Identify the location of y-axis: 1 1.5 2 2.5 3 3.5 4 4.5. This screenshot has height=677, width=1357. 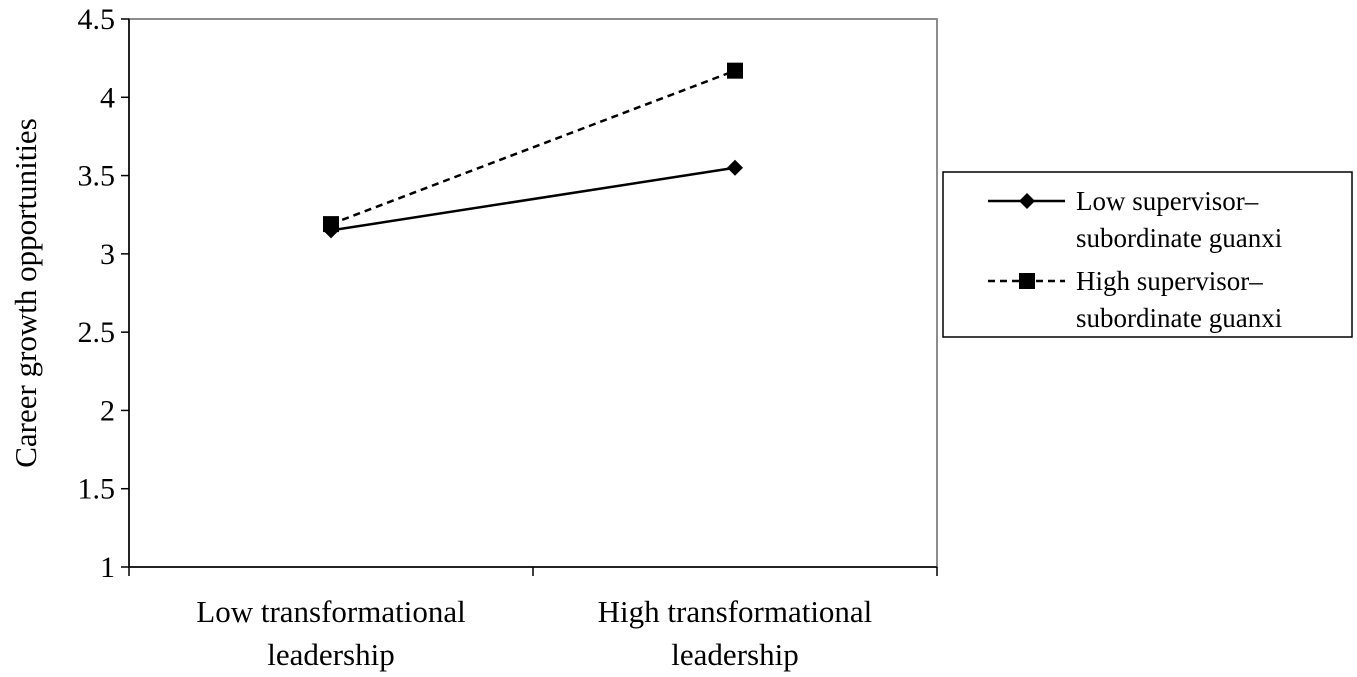
(104, 293).